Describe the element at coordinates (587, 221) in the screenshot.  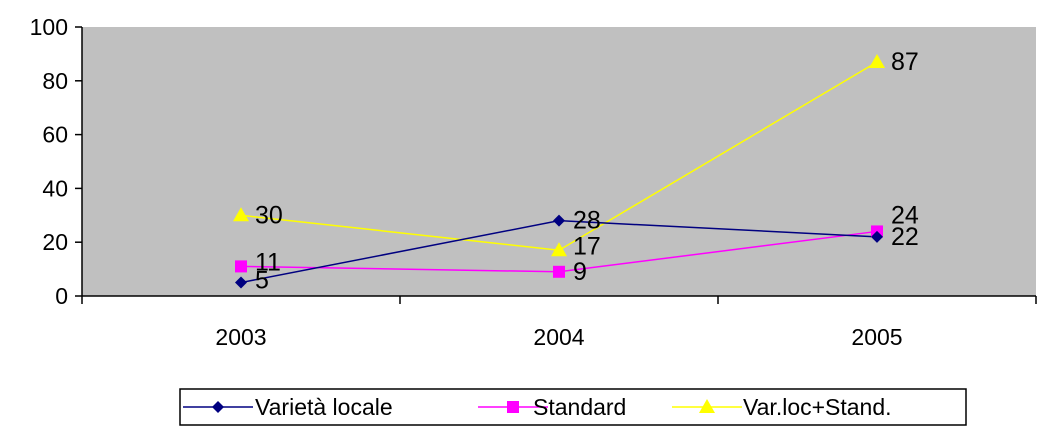
I see `data-label: 28` at that location.